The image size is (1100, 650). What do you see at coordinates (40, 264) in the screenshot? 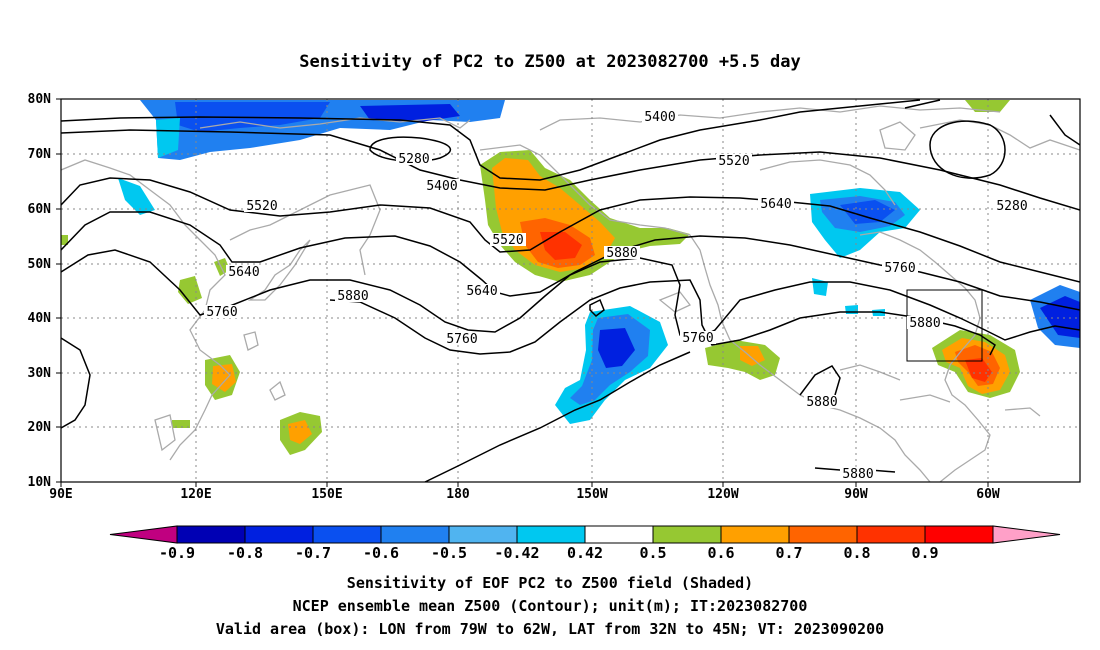
I see `lat-label: 50N` at bounding box center [40, 264].